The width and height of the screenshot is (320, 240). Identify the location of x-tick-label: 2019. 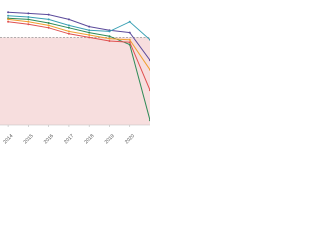
(110, 139).